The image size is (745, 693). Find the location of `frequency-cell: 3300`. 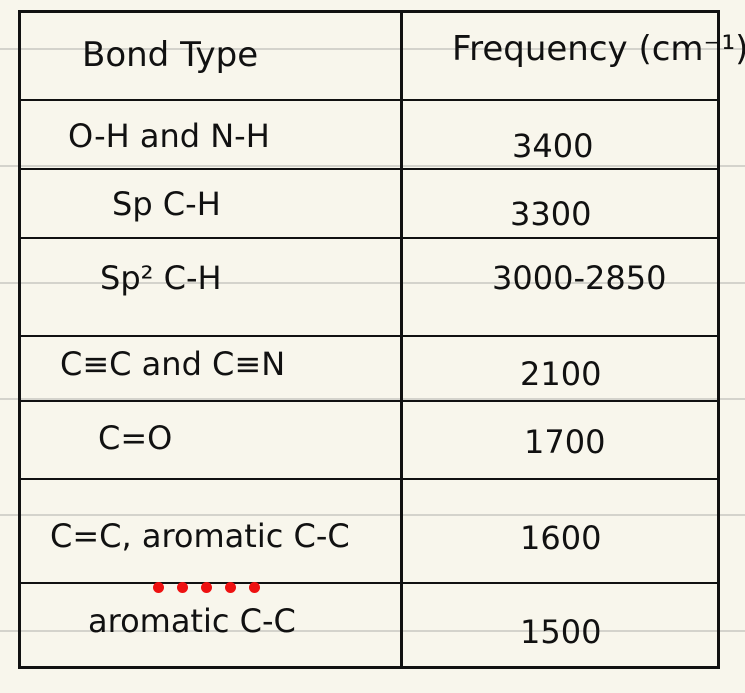

frequency-cell: 3300 is located at coordinates (551, 214).